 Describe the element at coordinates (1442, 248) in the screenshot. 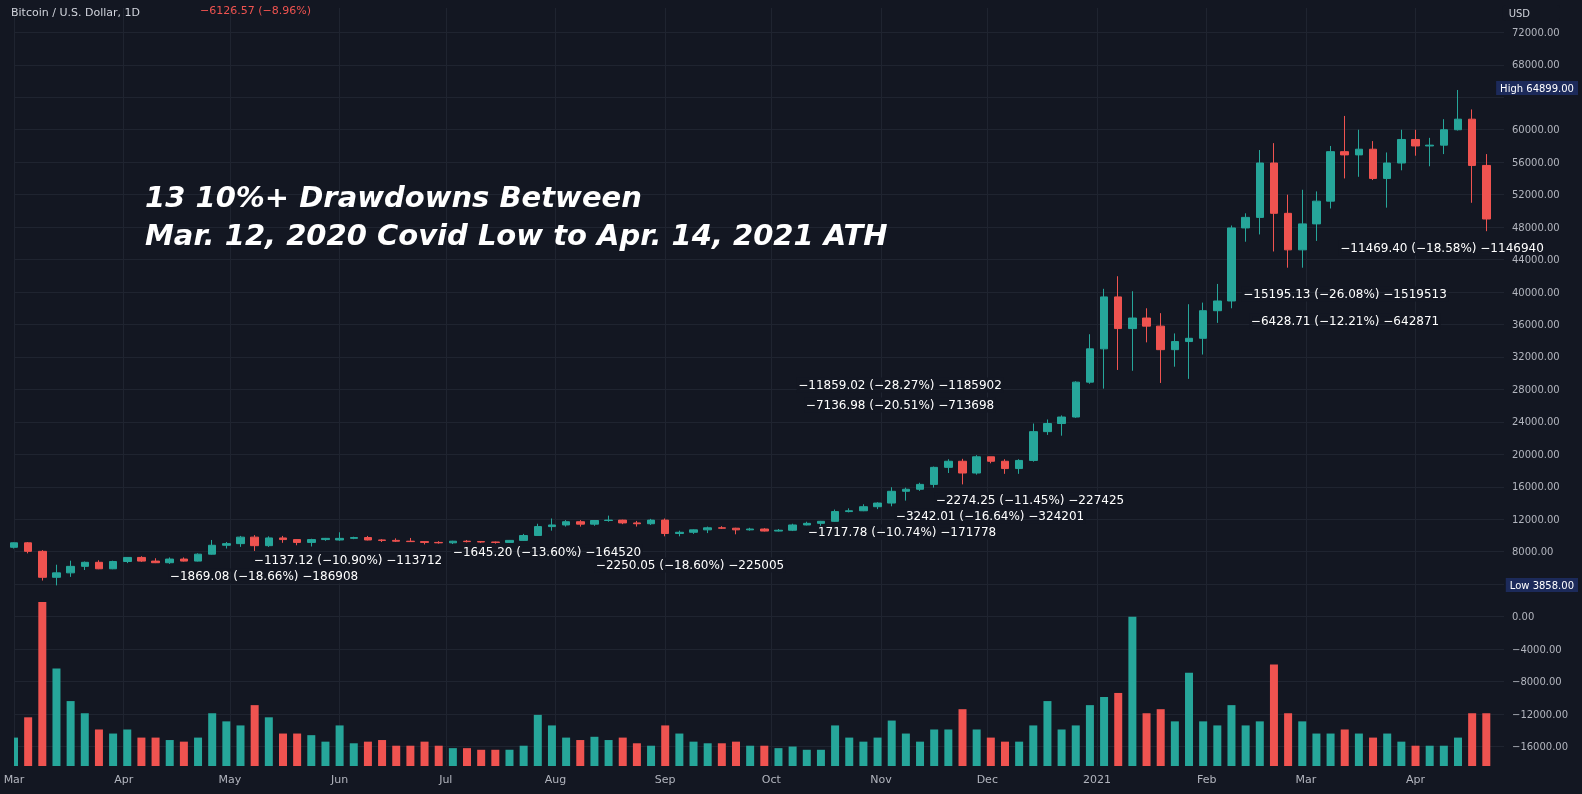

I see `annotation: −11469.40 (−18.58%) −1146940` at that location.